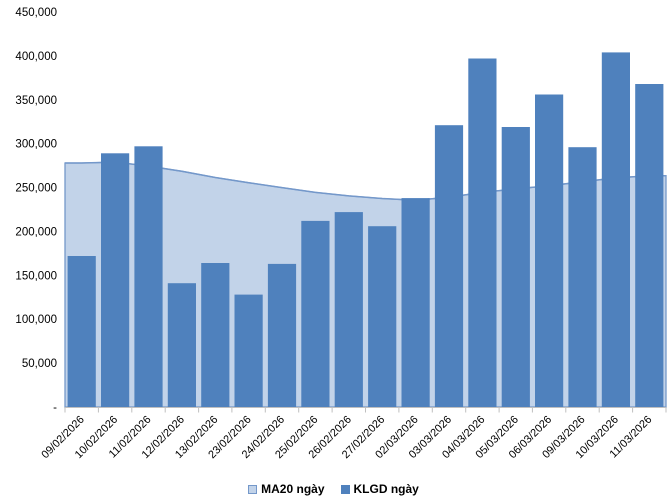 This screenshot has width=667, height=503. Describe the element at coordinates (449, 266) in the screenshot. I see `bar-03/03/2026` at that location.